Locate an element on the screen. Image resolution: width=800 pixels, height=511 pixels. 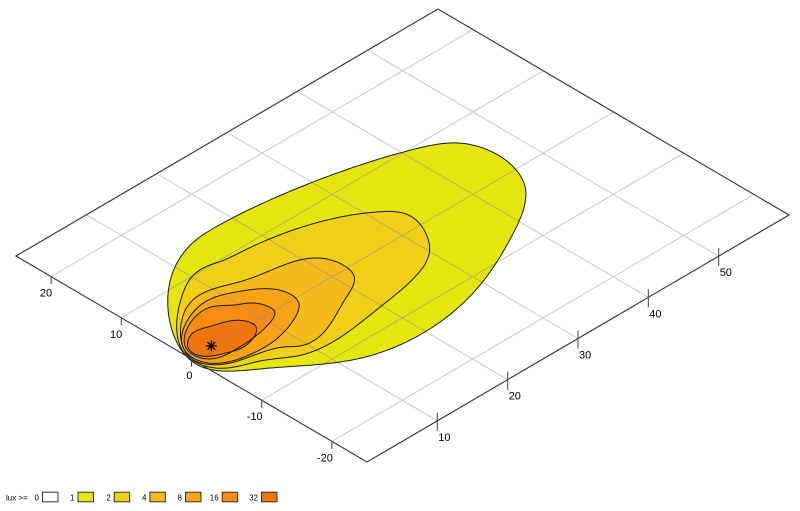
svg-text: 32 is located at coordinates (253, 498).